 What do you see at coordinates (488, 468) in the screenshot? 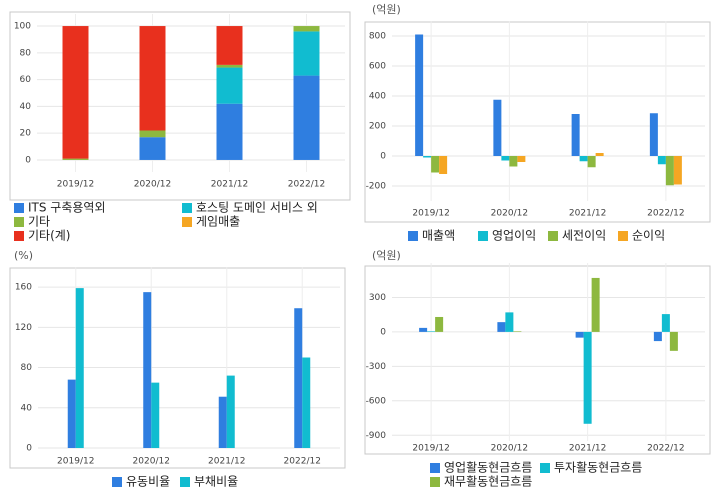
I see `legend-label: 영업활동현금흐름` at bounding box center [488, 468].